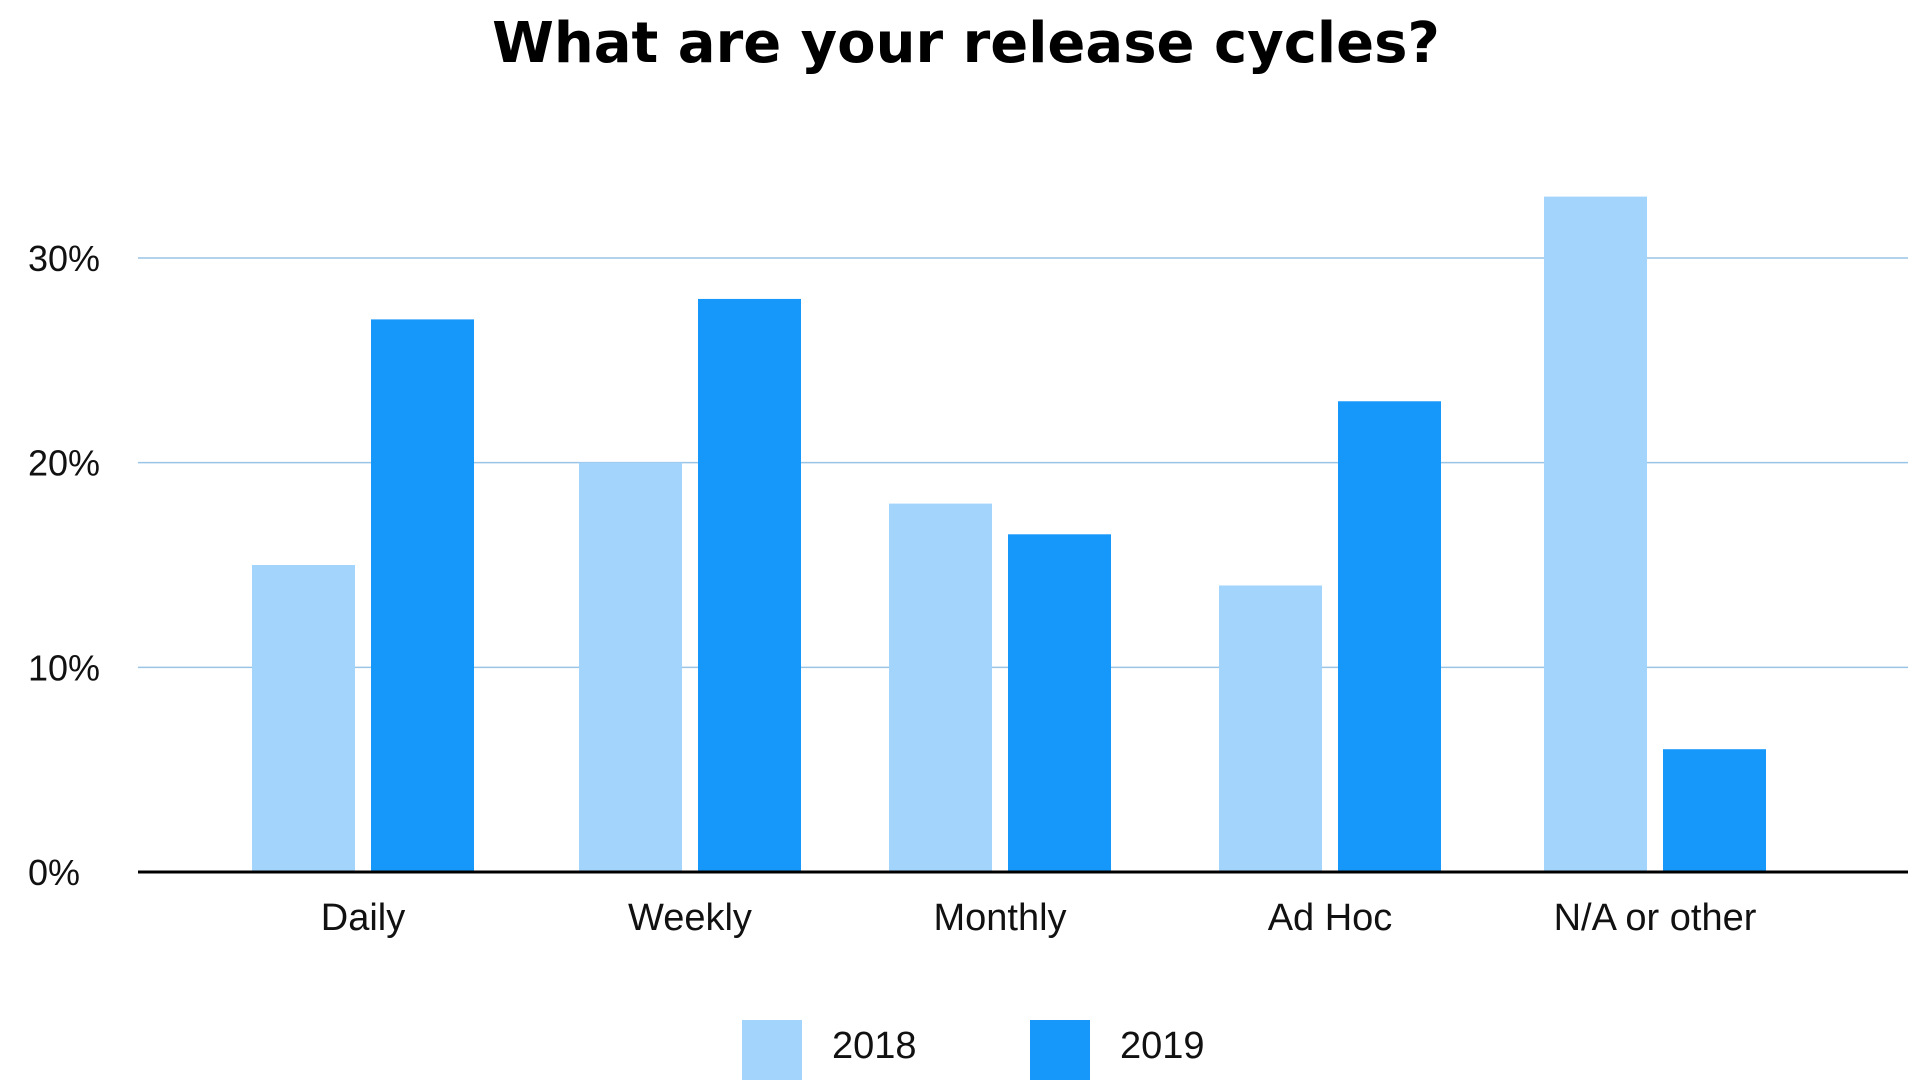 This screenshot has height=1080, width=1920. What do you see at coordinates (363, 918) in the screenshot?
I see `x-tick-label: Daily` at bounding box center [363, 918].